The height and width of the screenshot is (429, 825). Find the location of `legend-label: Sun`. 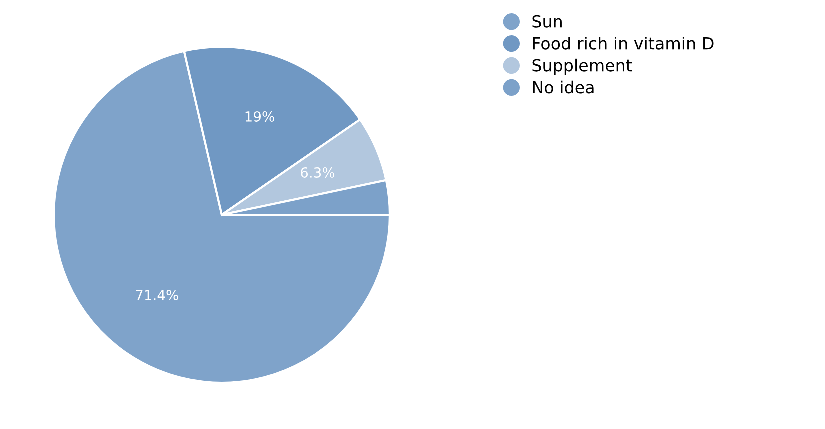

legend-label: Sun is located at coordinates (547, 21).